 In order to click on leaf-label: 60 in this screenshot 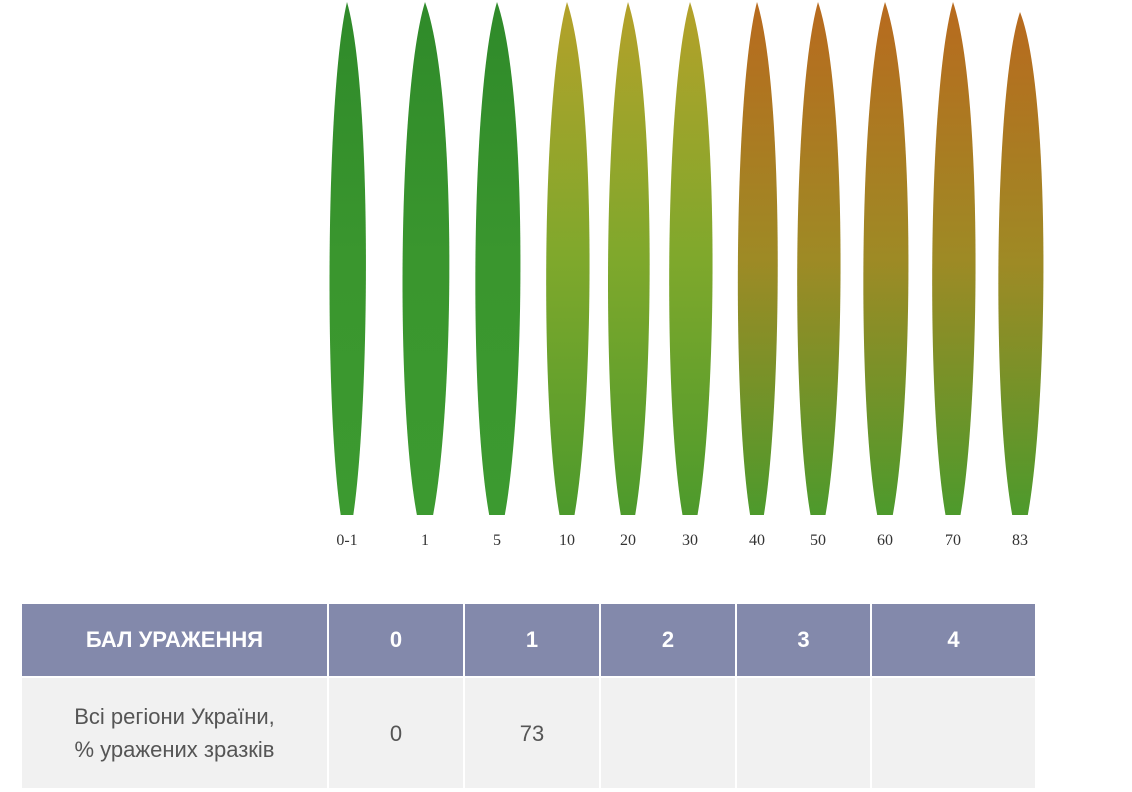, I will do `click(885, 540)`.